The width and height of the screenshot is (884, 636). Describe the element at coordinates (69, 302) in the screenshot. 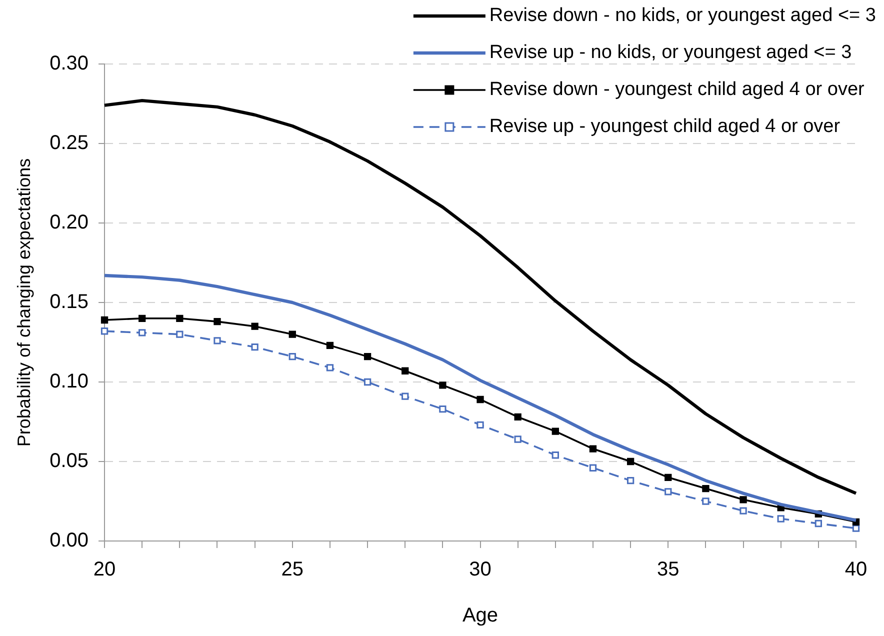

I see `y-tick-label: 0.15` at that location.